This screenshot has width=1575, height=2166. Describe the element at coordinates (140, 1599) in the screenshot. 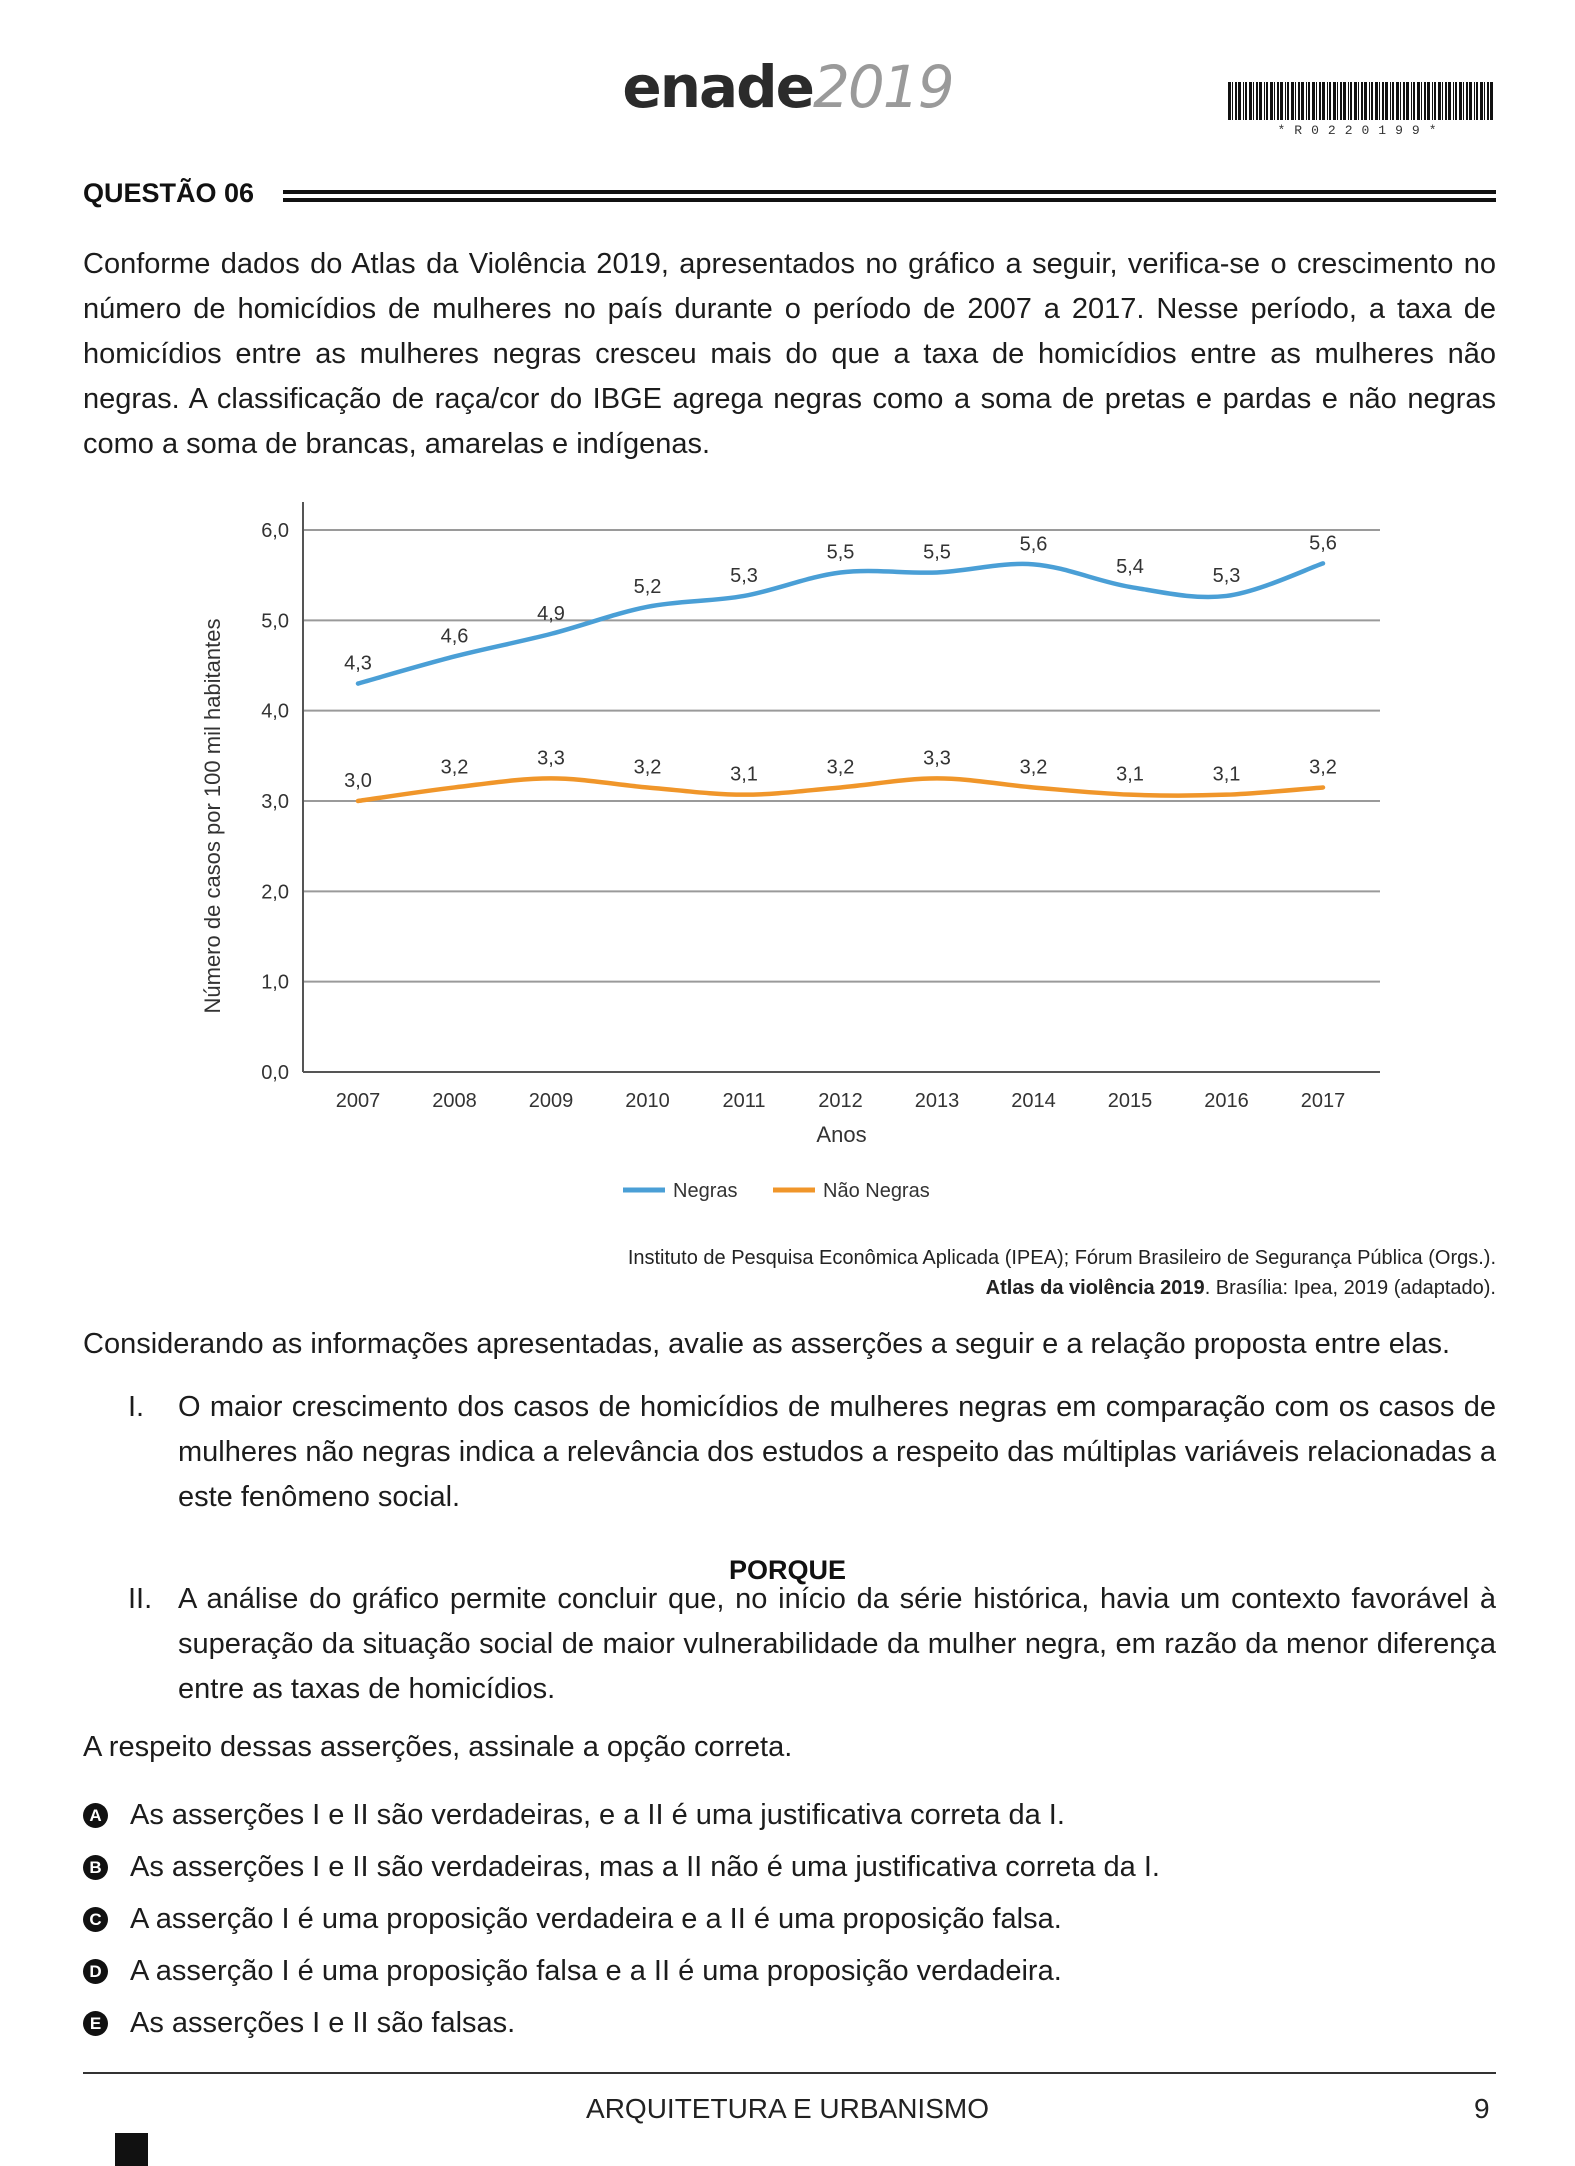

I see `assertion-number: II.` at that location.